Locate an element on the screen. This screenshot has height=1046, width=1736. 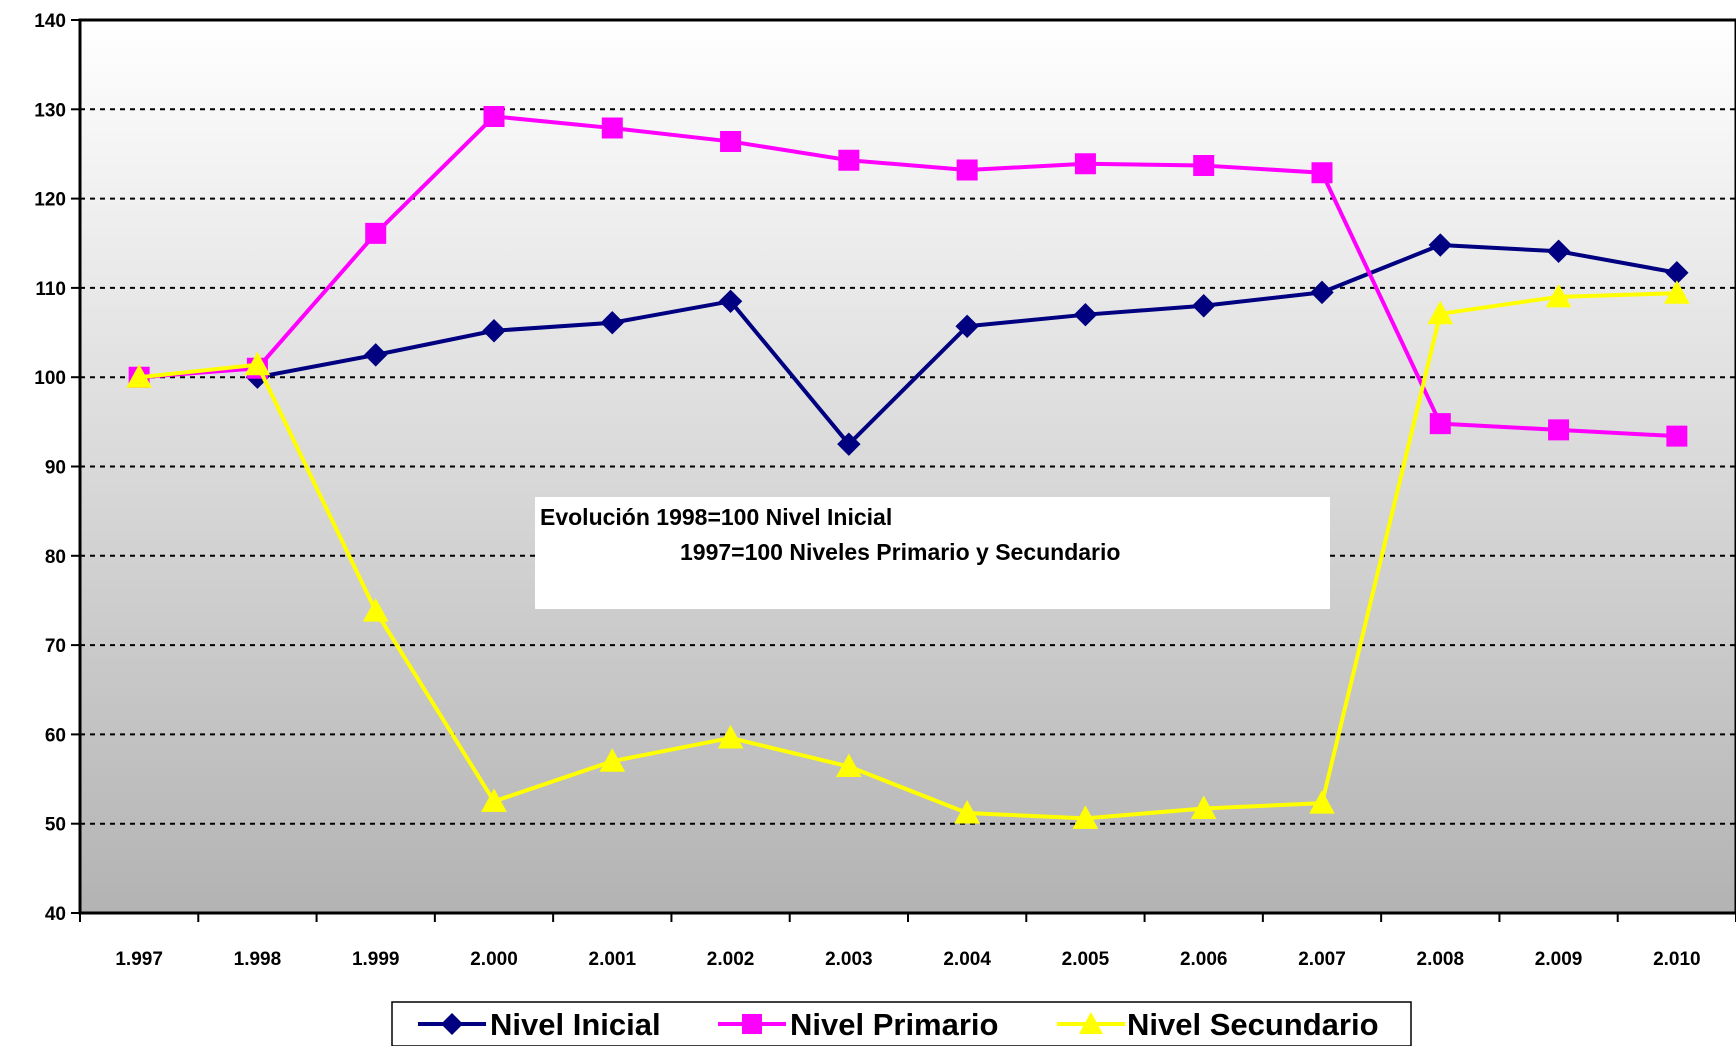
y-tick-label: 120 is located at coordinates (50, 200).